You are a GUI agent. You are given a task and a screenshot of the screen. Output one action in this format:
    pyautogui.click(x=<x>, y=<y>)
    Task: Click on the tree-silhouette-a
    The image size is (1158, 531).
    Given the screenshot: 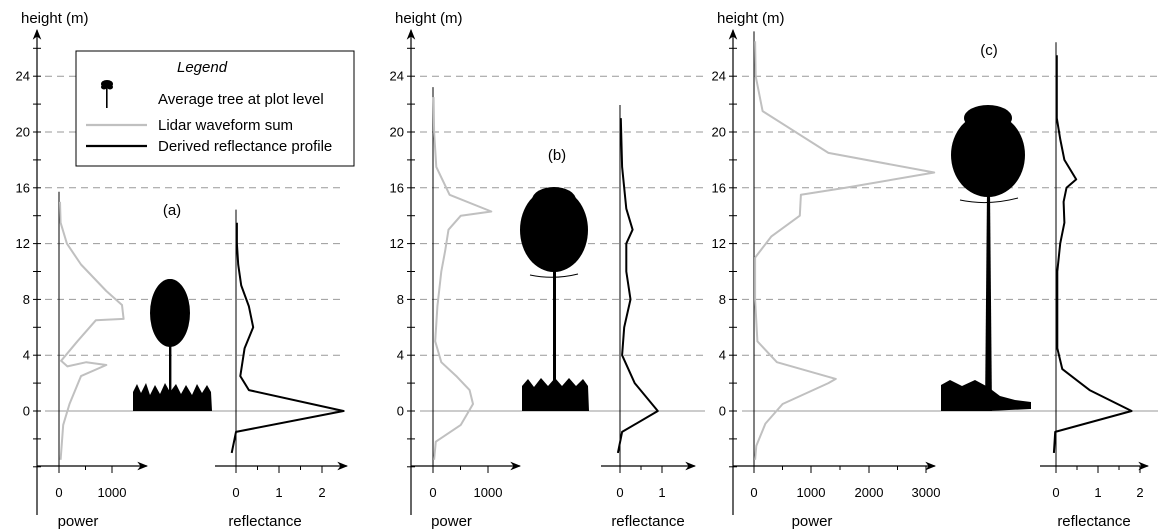 What is the action you would take?
    pyautogui.click(x=172, y=345)
    